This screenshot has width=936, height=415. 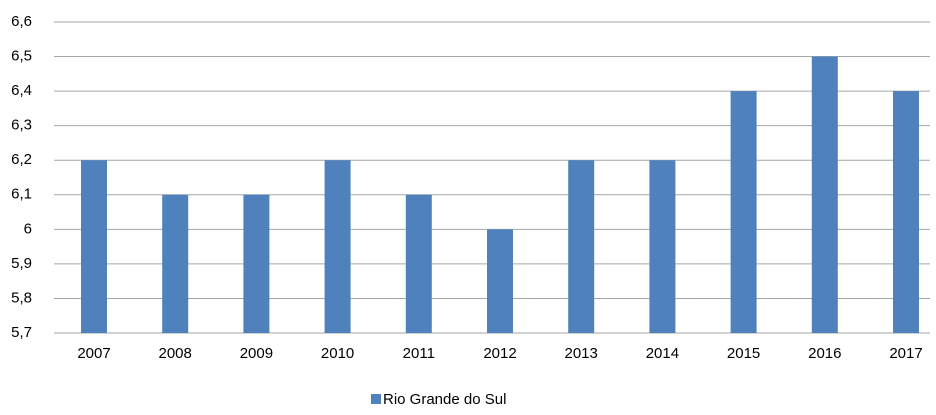 What do you see at coordinates (21, 56) in the screenshot?
I see `y-tick-label: 6,5` at bounding box center [21, 56].